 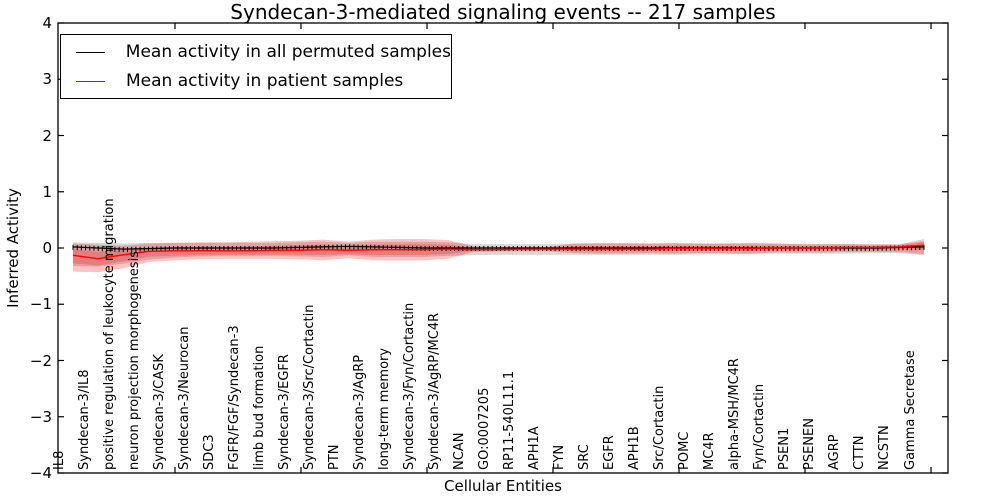 I want to click on patient-range-band-outer, so click(x=498, y=256).